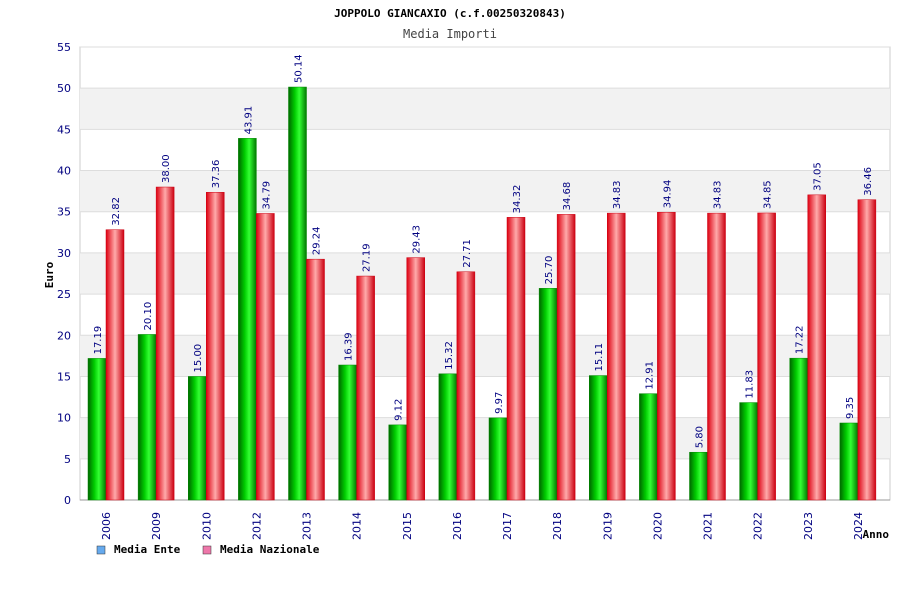 The height and width of the screenshot is (600, 900). Describe the element at coordinates (247, 319) in the screenshot. I see `bar-media-ente-2012` at that location.